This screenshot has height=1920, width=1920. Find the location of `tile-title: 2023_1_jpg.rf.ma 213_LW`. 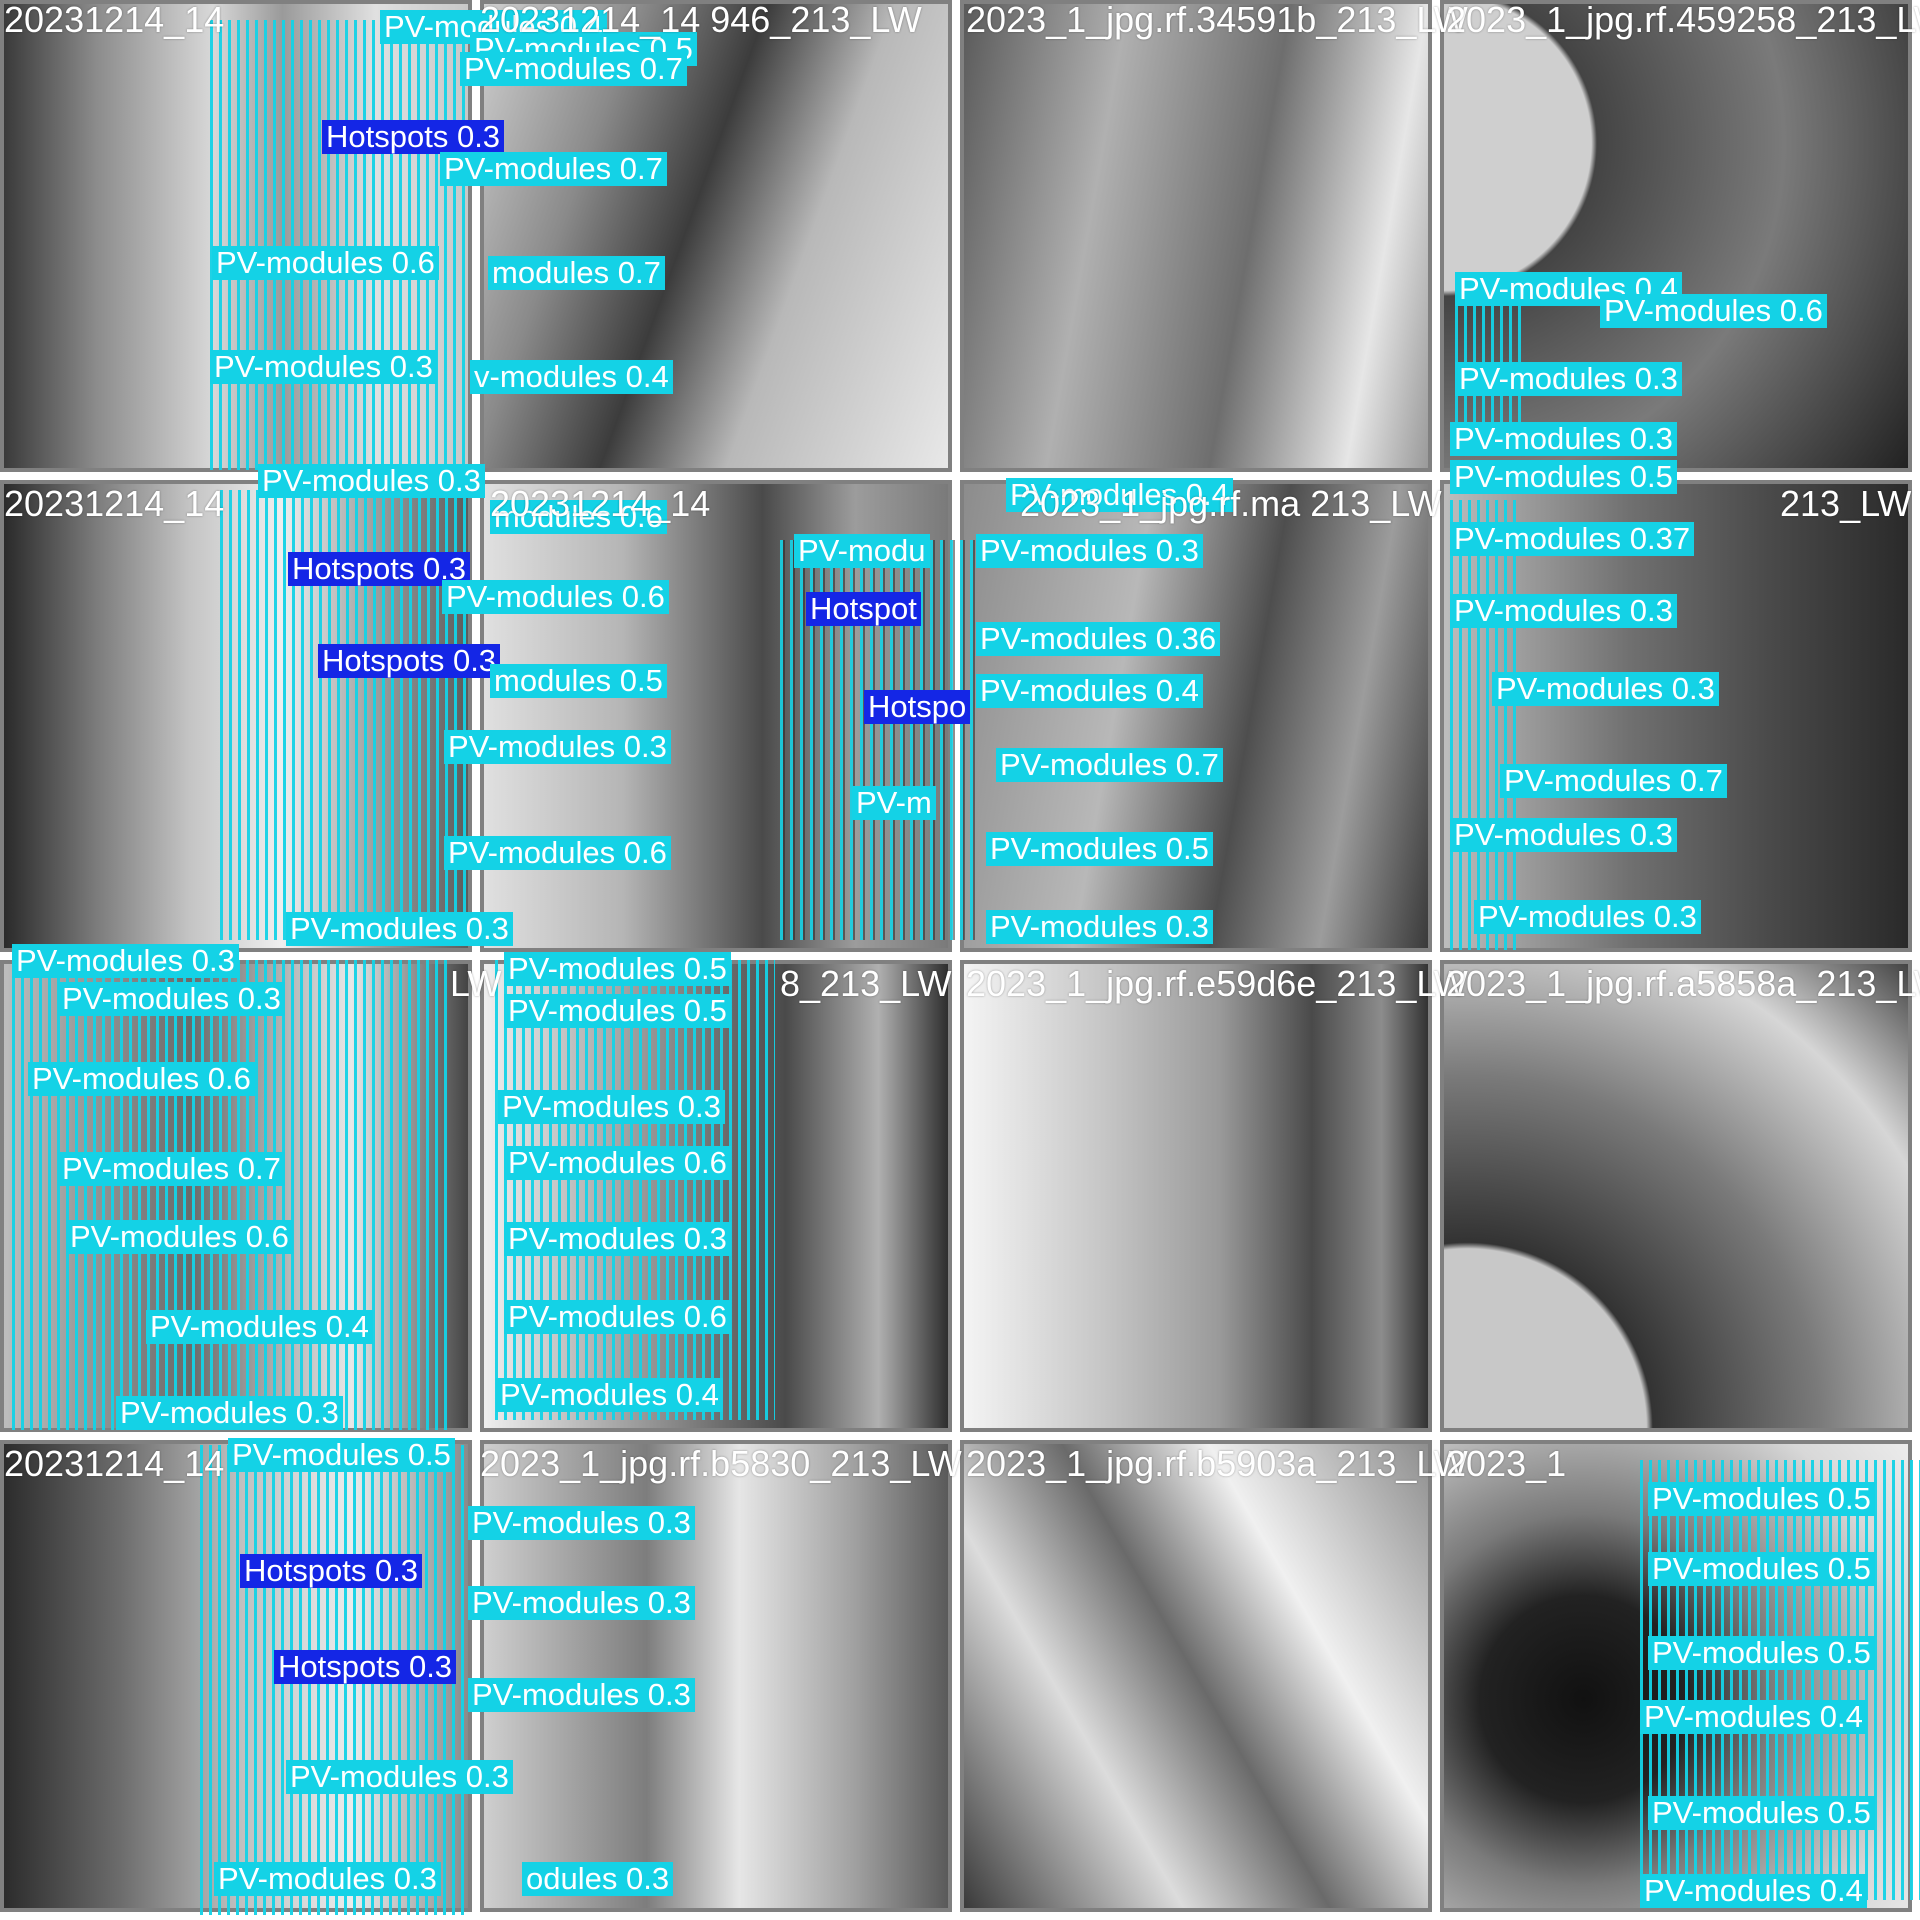

tile-title: 2023_1_jpg.rf.ma 213_LW is located at coordinates (1231, 503).